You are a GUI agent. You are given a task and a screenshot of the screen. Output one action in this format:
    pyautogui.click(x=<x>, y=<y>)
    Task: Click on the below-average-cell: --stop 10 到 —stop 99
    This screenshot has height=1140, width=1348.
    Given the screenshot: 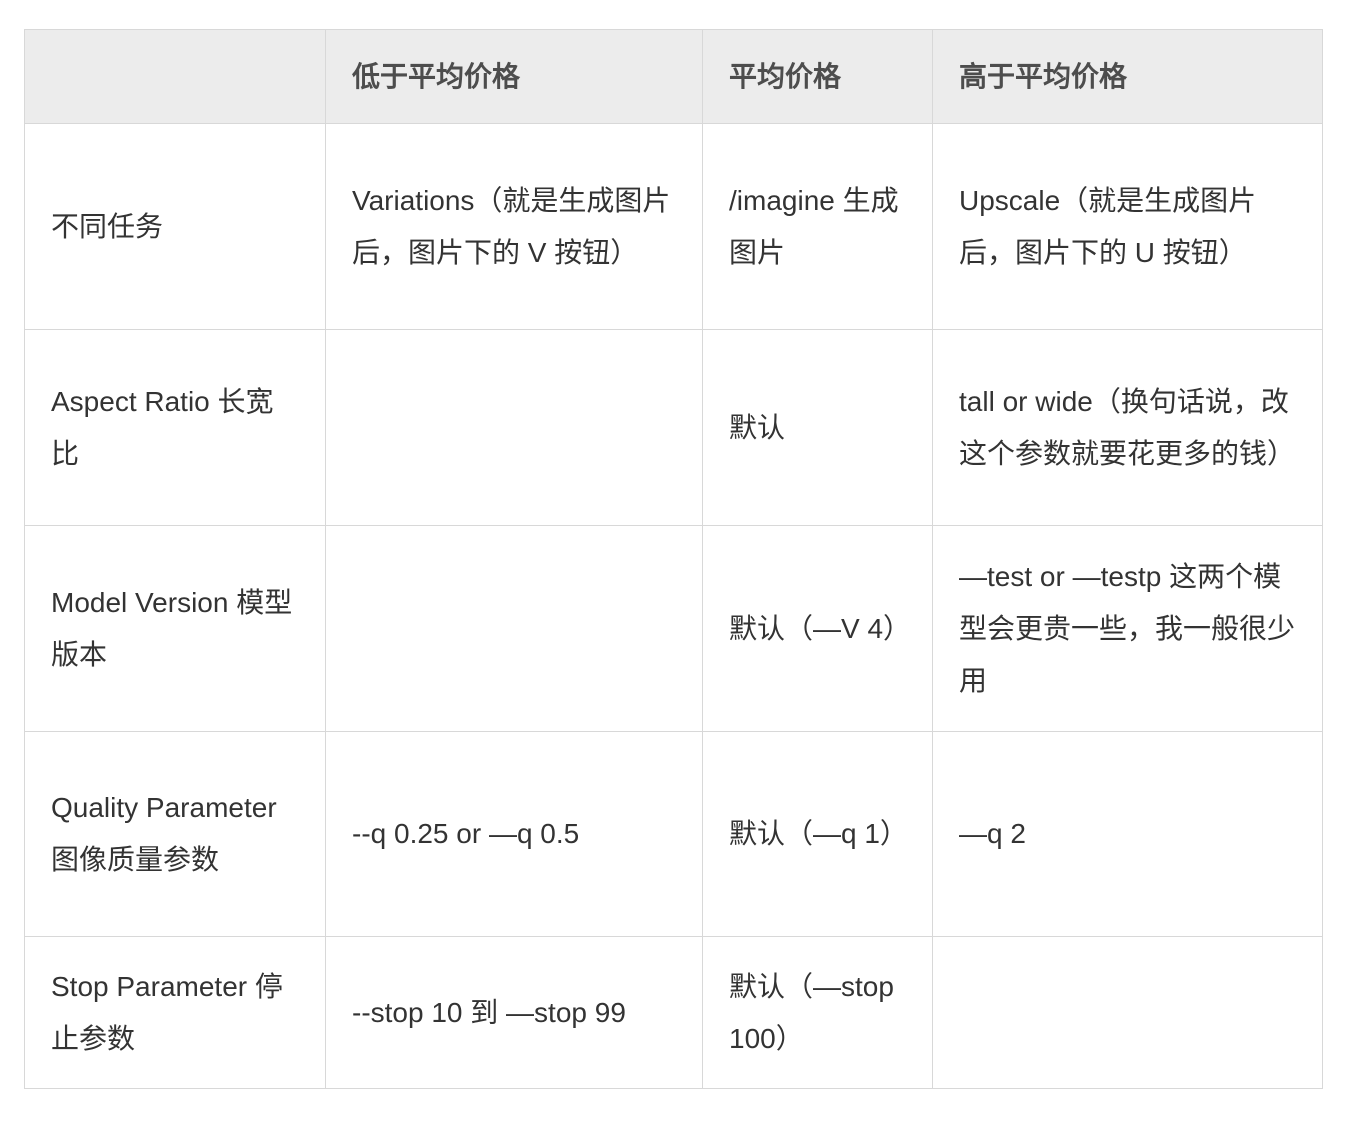 What is the action you would take?
    pyautogui.click(x=514, y=1012)
    